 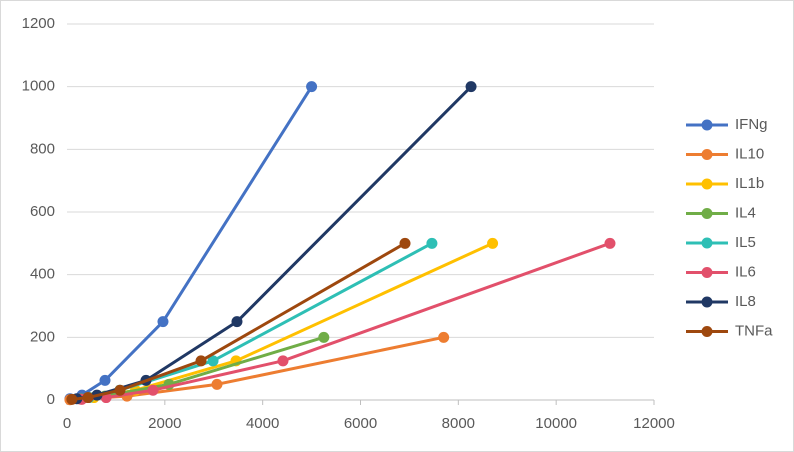 What do you see at coordinates (749, 153) in the screenshot?
I see `legend-label: IL10` at bounding box center [749, 153].